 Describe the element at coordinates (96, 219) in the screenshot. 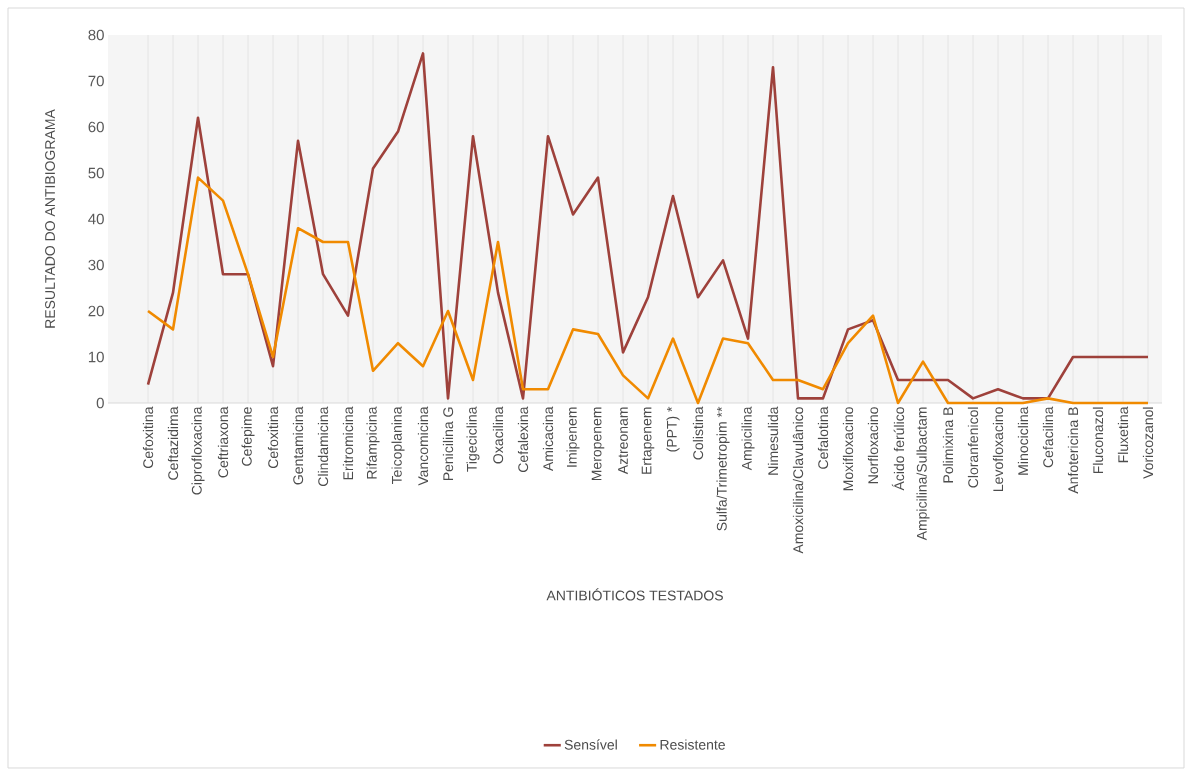

I see `y-tick-label: 40` at that location.